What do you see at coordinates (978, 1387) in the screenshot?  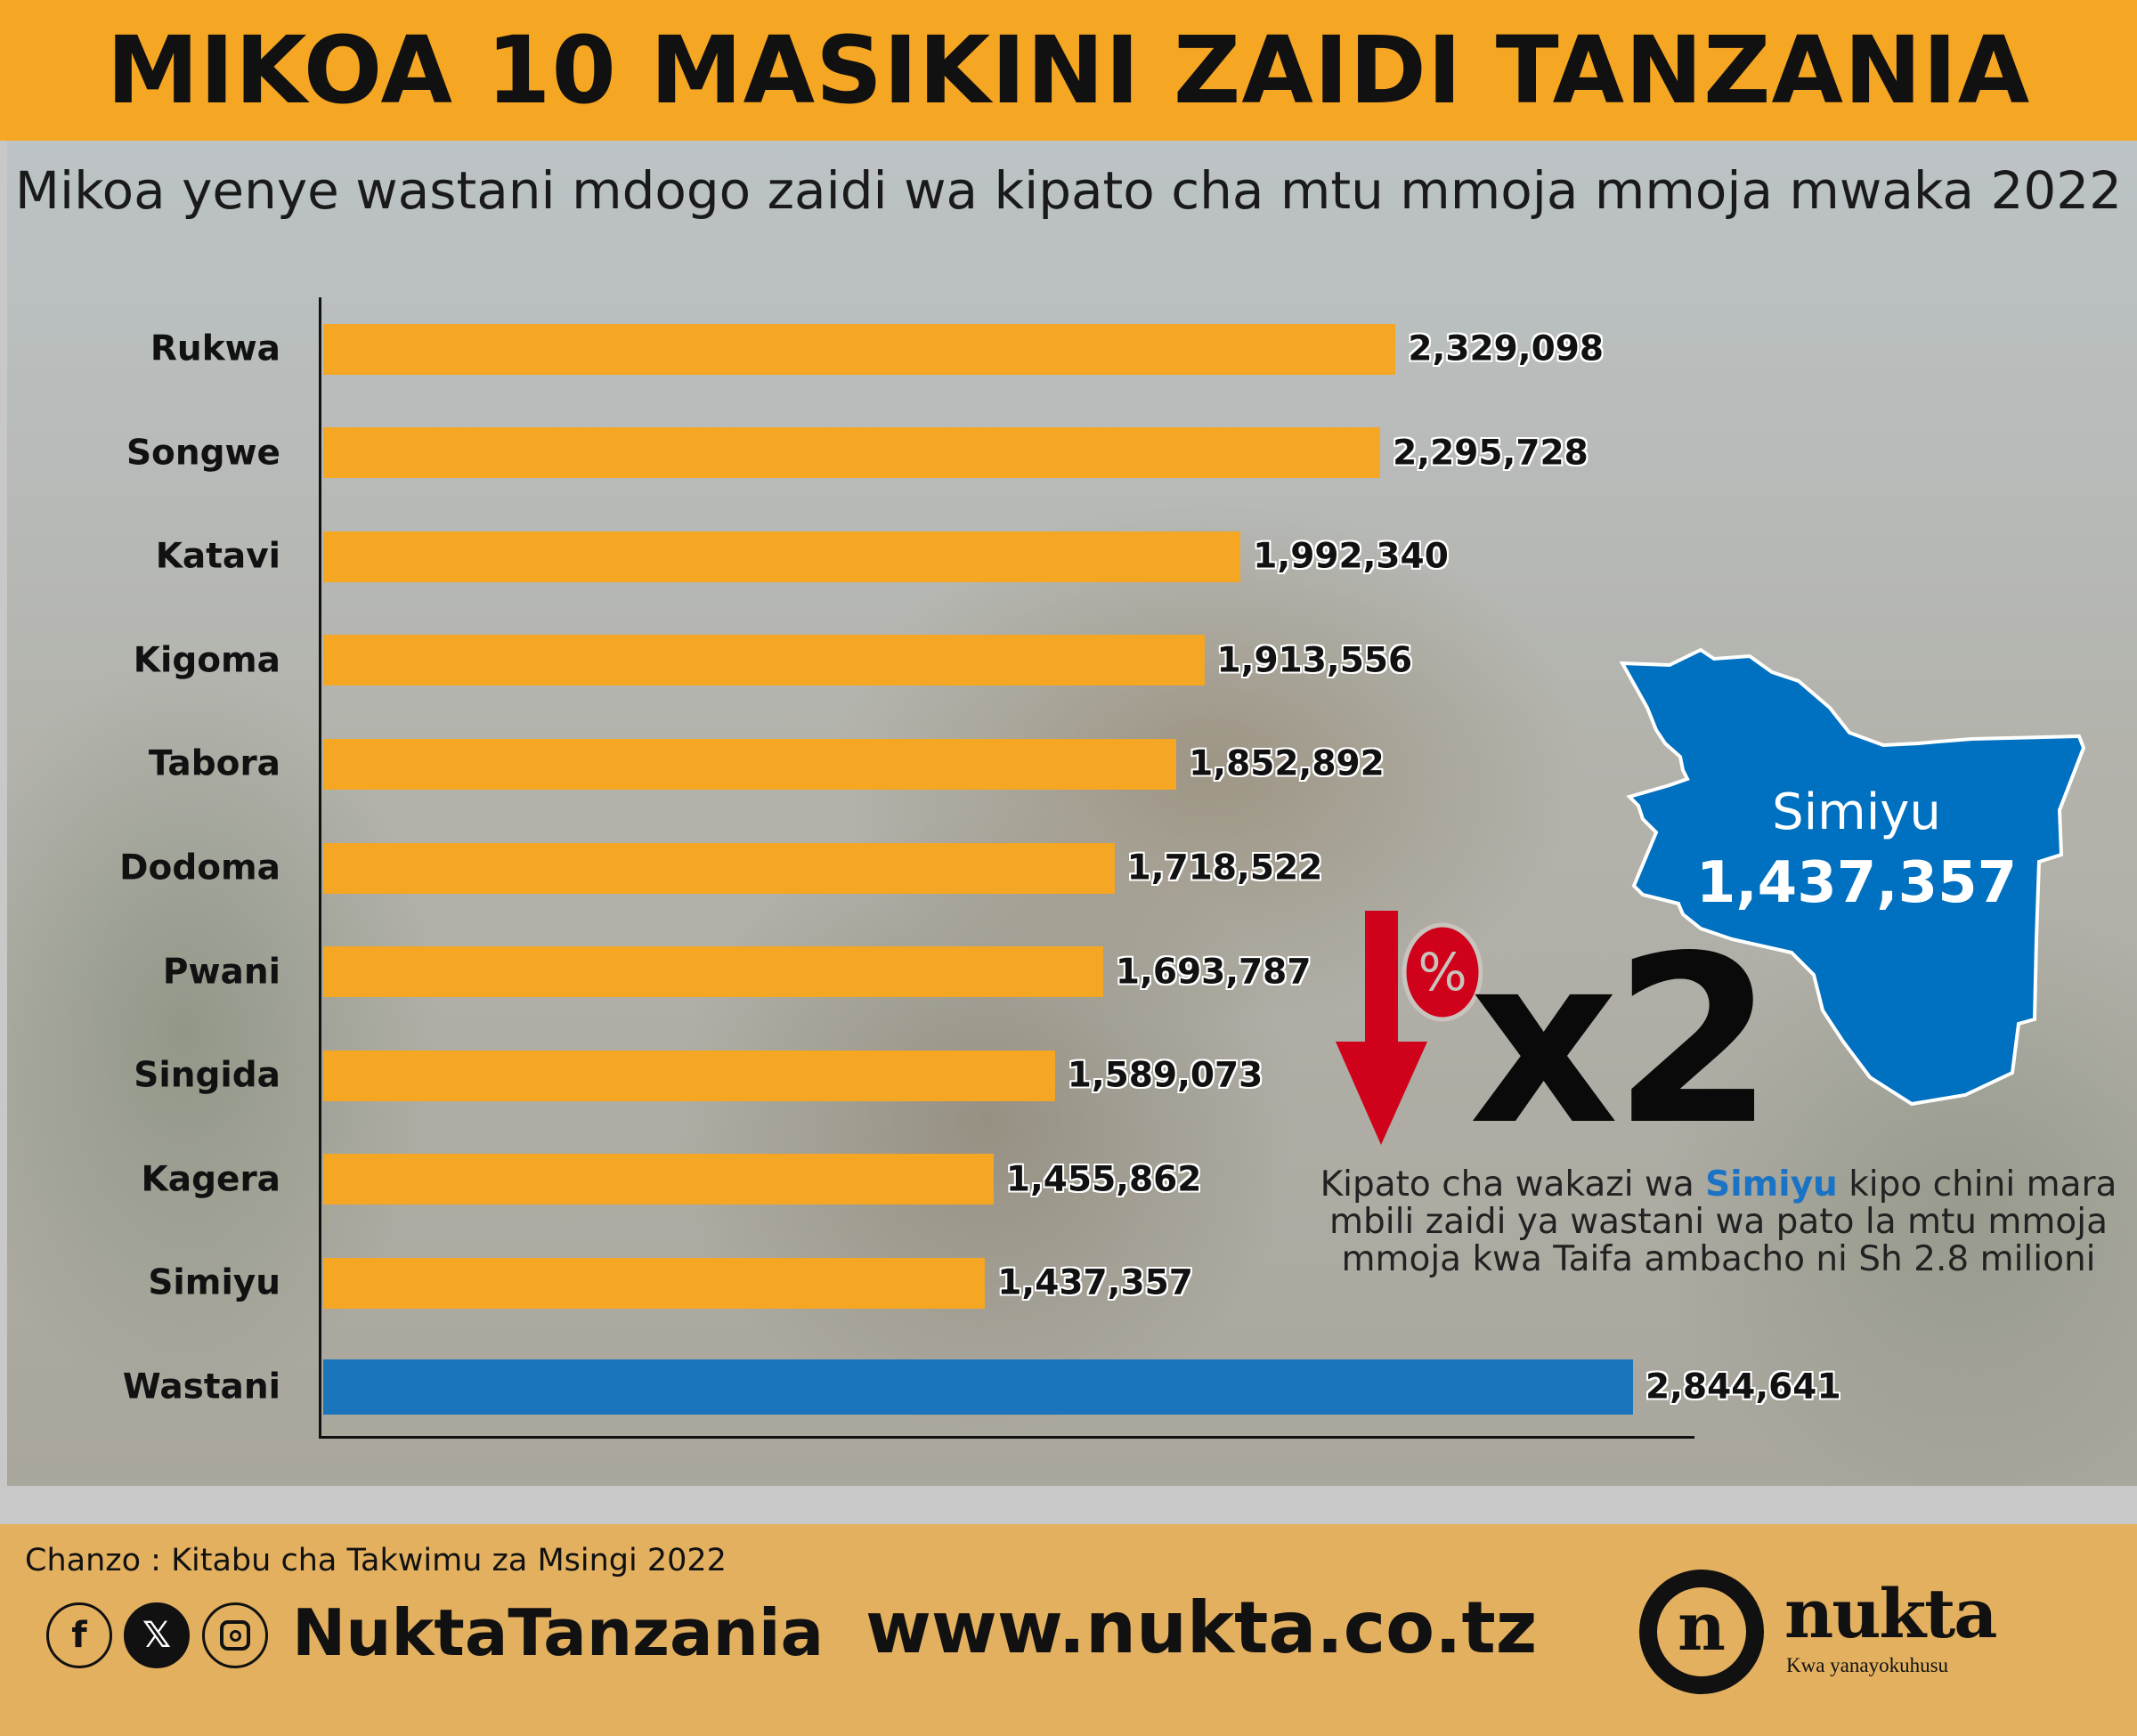 I see `bar-average` at bounding box center [978, 1387].